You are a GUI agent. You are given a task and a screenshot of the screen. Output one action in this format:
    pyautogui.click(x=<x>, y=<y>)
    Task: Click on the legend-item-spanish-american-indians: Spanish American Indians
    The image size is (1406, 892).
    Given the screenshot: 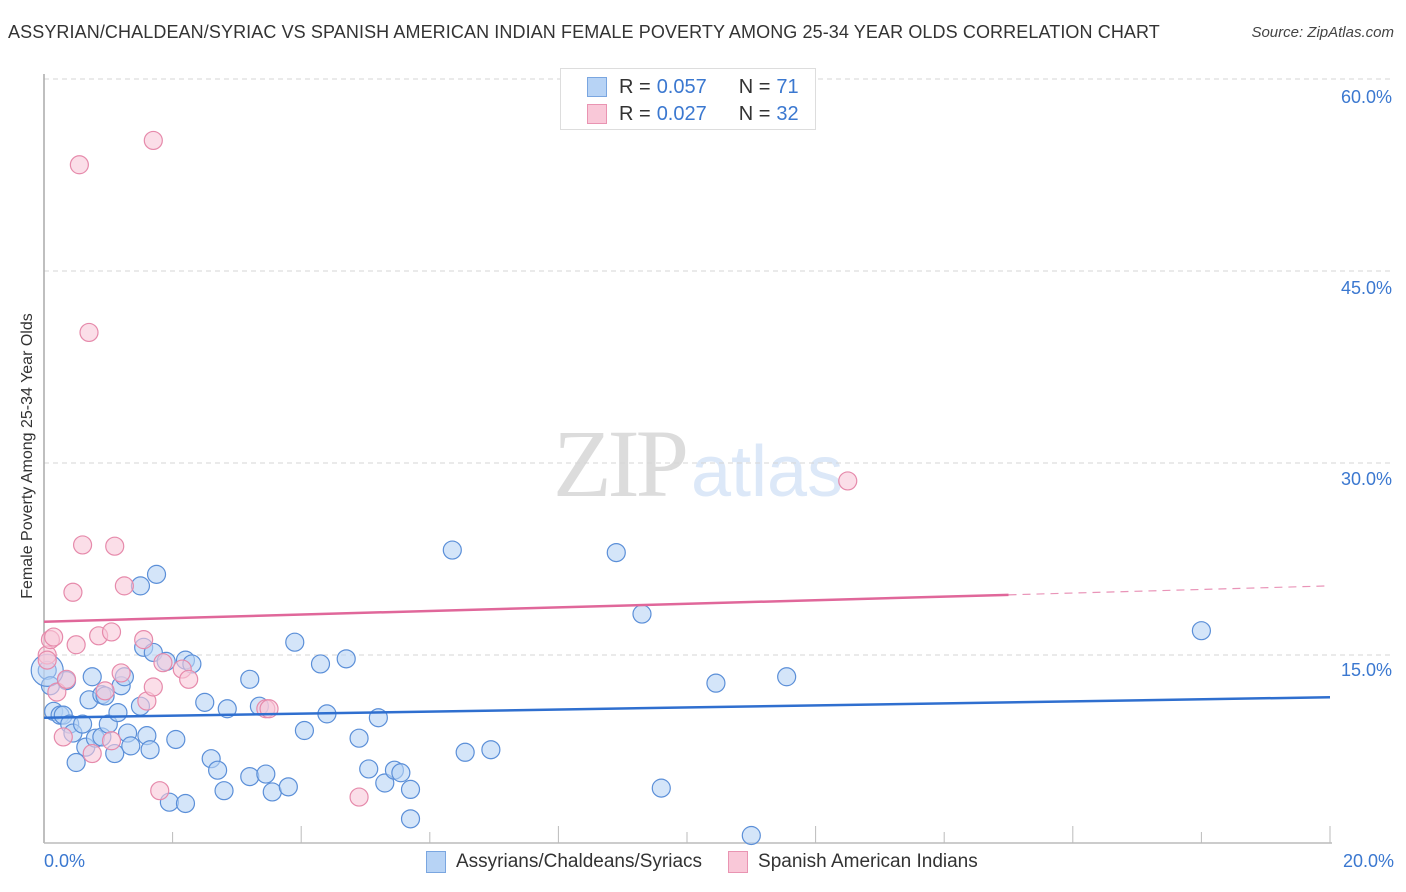 What is the action you would take?
    pyautogui.click(x=853, y=862)
    